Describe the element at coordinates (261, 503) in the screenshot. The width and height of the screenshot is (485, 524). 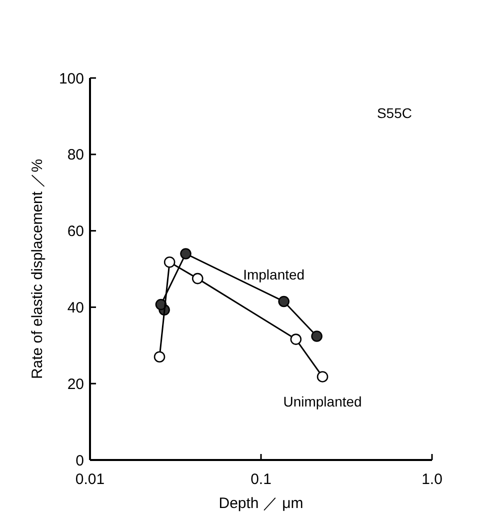
I see `x-axis-title: Depth ／ μm` at that location.